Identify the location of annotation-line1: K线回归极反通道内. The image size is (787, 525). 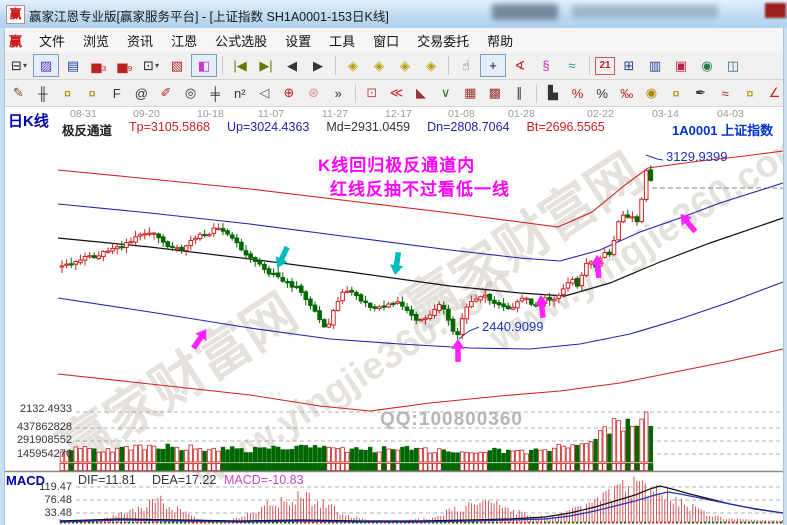
(397, 165).